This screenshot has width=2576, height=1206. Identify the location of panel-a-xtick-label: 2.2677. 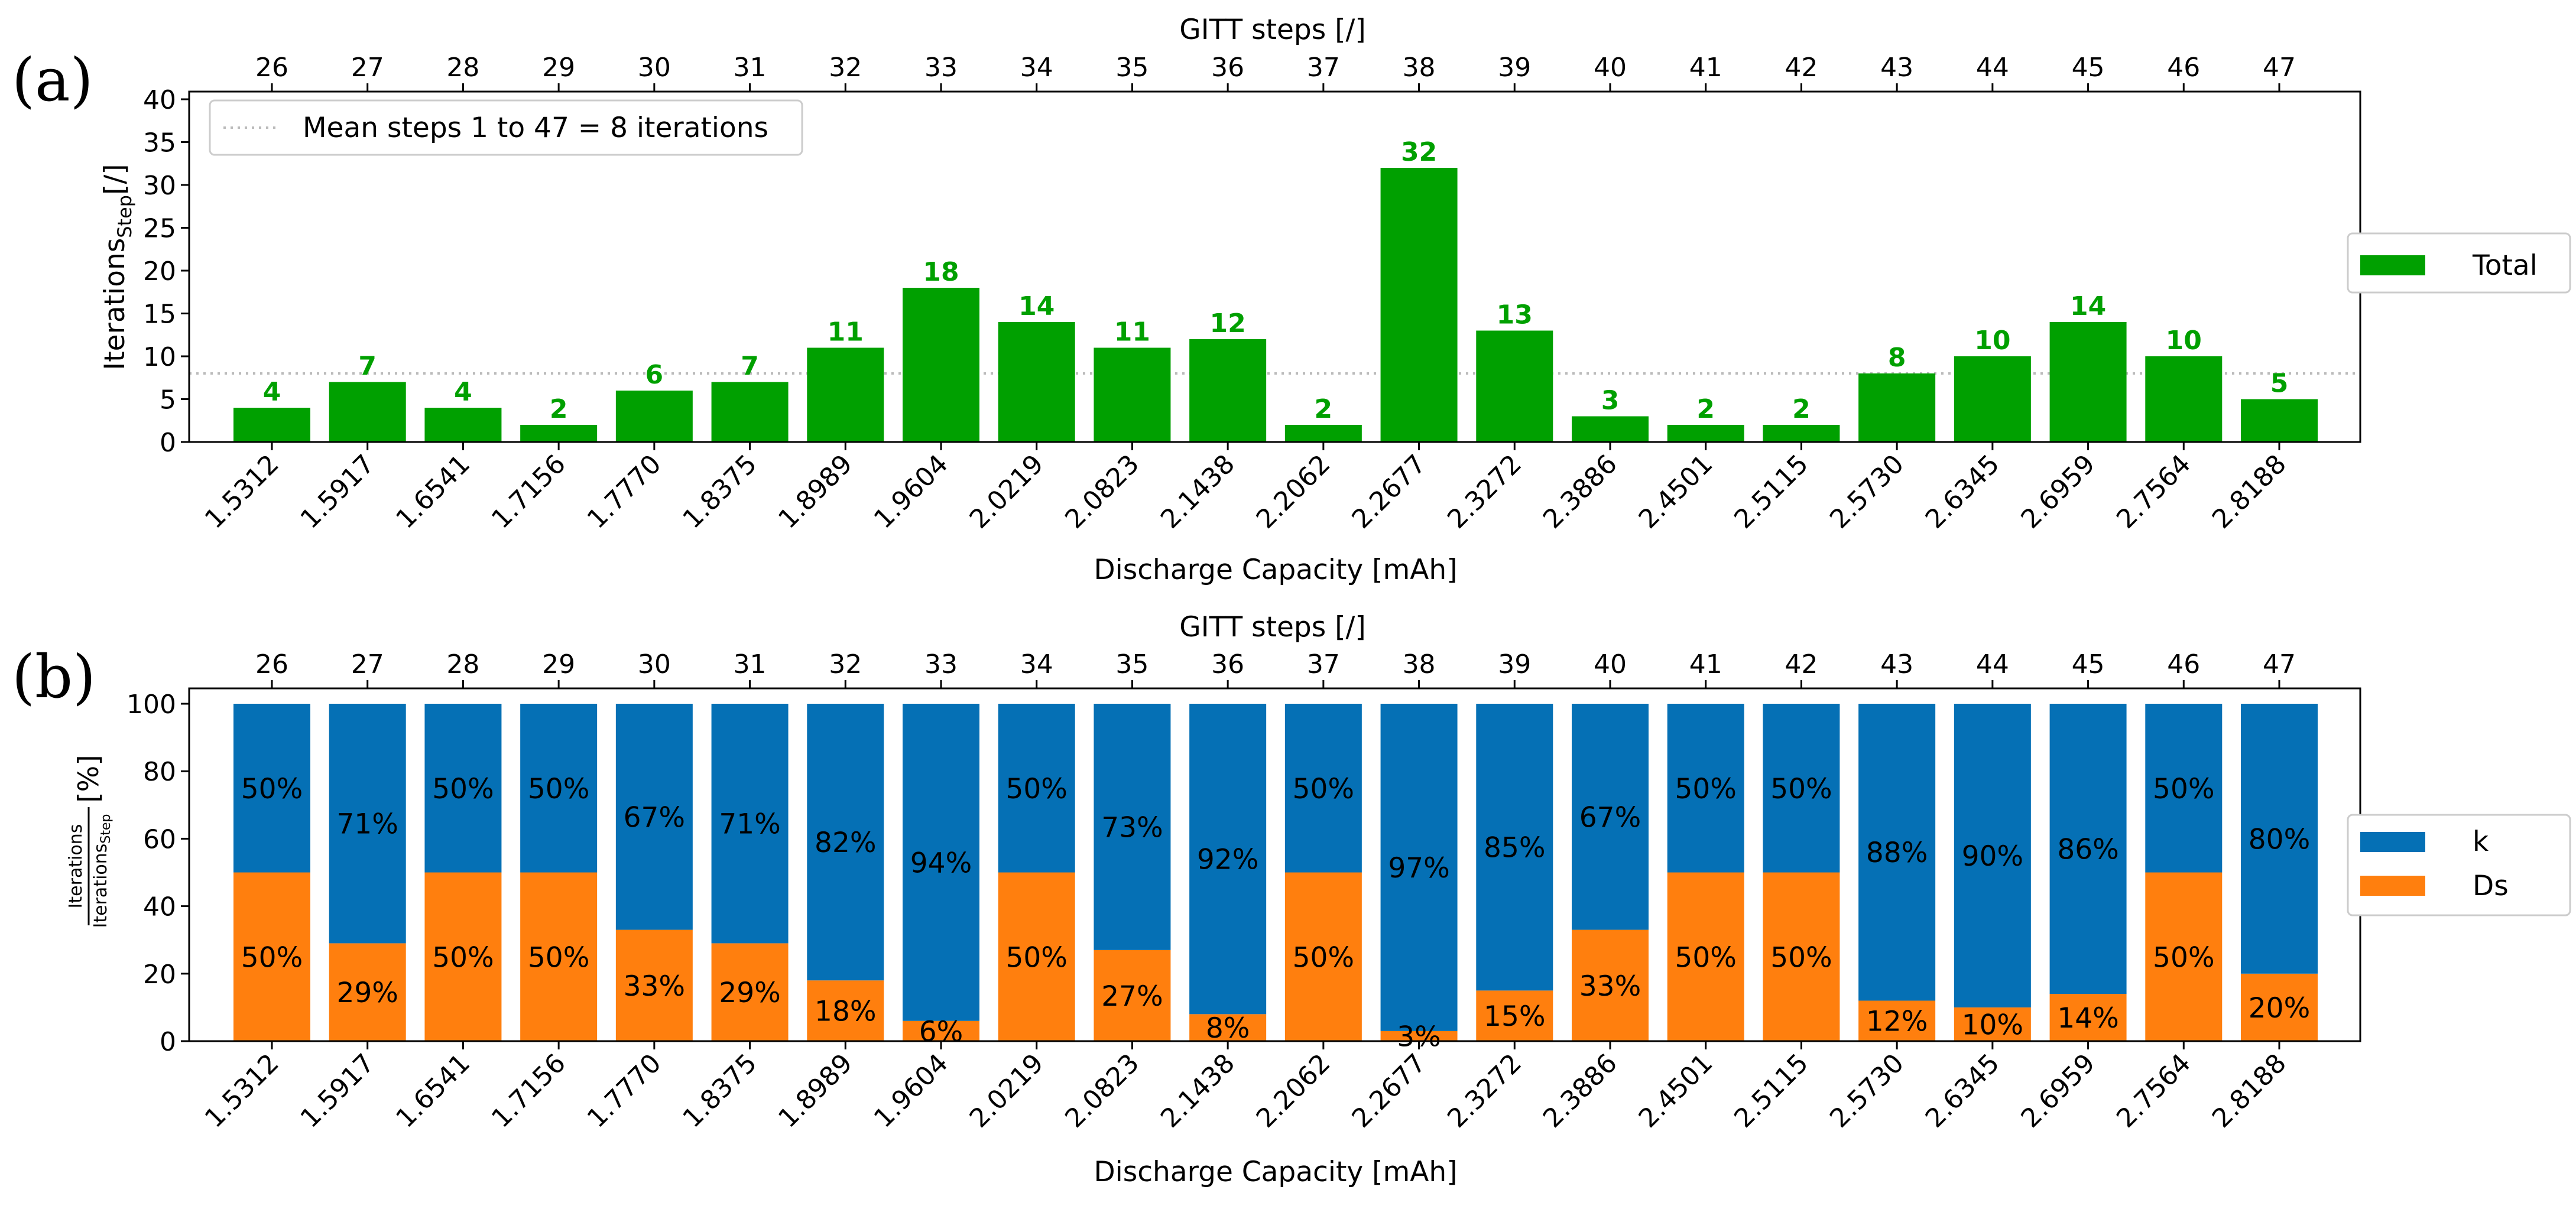
(1389, 492).